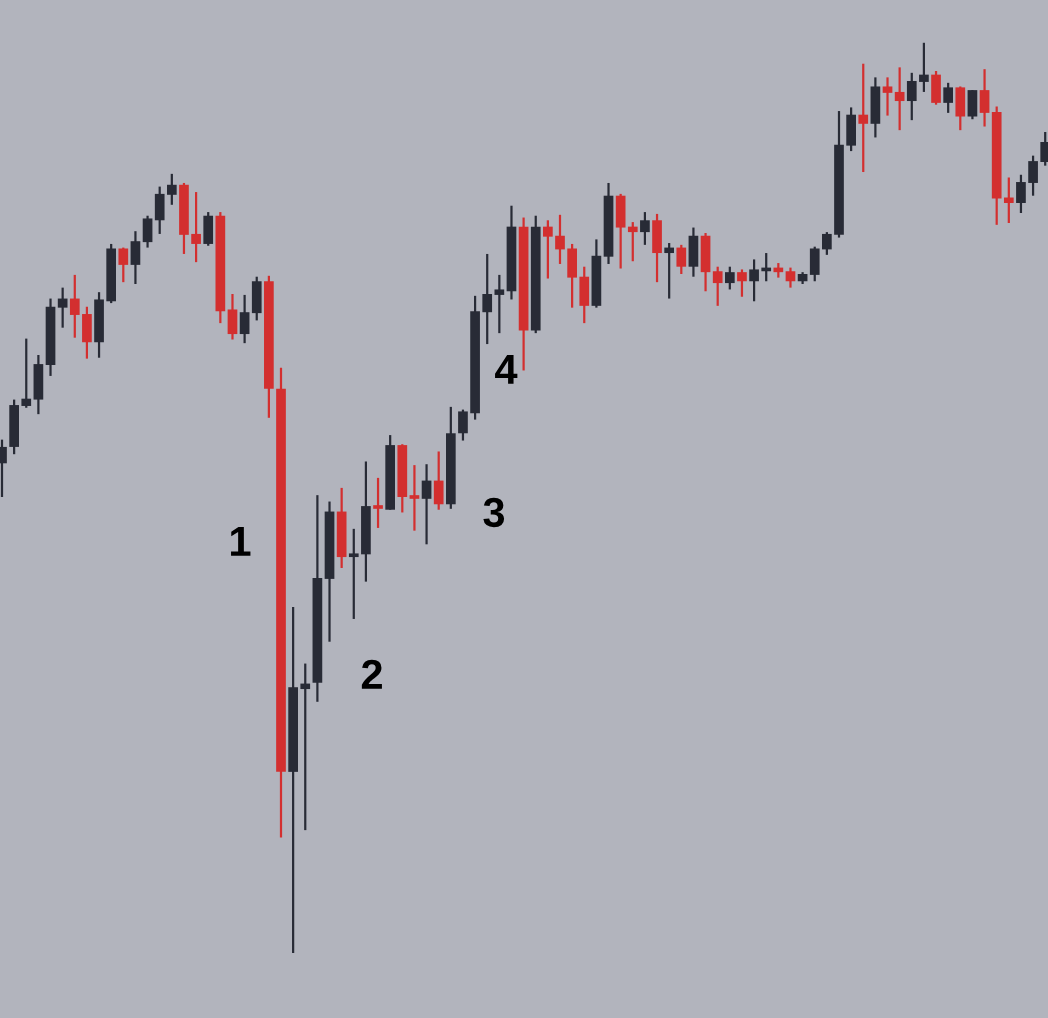 The width and height of the screenshot is (1048, 1018). I want to click on annotation: 4, so click(506, 369).